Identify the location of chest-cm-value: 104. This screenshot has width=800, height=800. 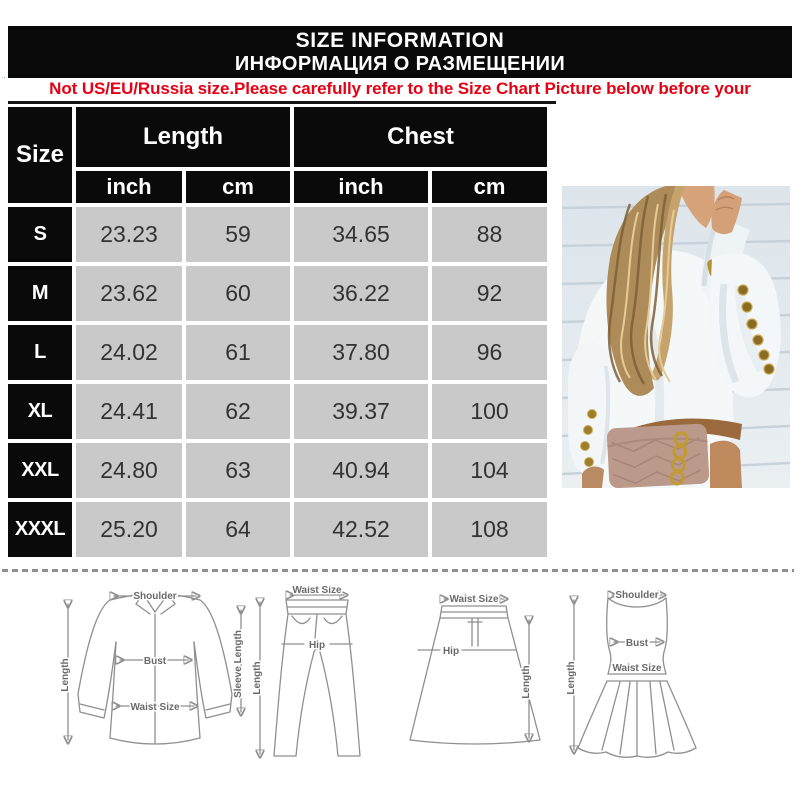
(489, 470).